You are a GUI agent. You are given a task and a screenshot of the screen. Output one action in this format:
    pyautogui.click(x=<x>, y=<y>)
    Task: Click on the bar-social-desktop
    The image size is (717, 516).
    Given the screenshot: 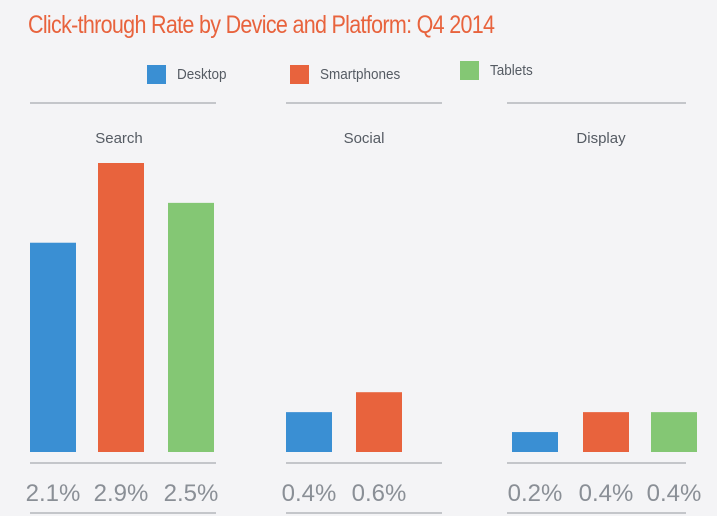 What is the action you would take?
    pyautogui.click(x=309, y=432)
    